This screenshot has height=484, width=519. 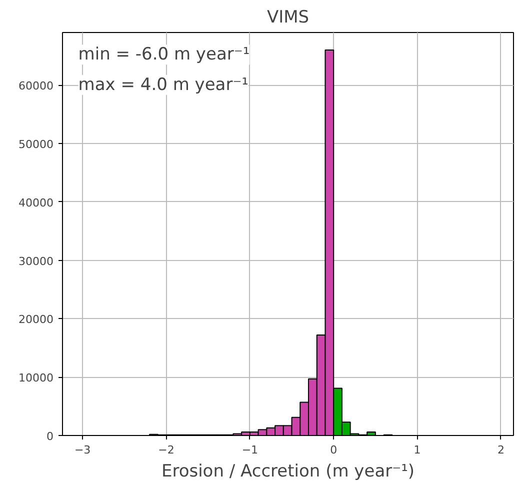 What do you see at coordinates (288, 472) in the screenshot?
I see `x-axis-title: Erosion / Accretion (m year⁻¹)` at bounding box center [288, 472].